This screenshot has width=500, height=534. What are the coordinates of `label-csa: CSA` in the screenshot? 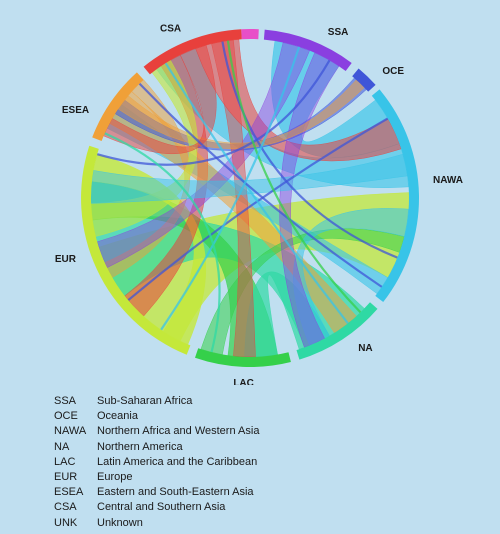 It's located at (170, 28).